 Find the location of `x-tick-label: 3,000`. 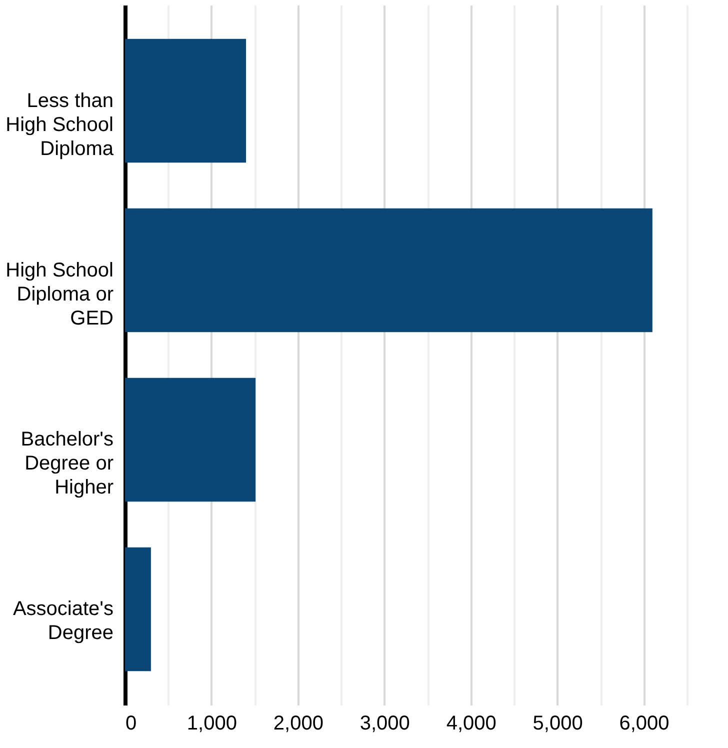

x-tick-label: 3,000 is located at coordinates (385, 723).